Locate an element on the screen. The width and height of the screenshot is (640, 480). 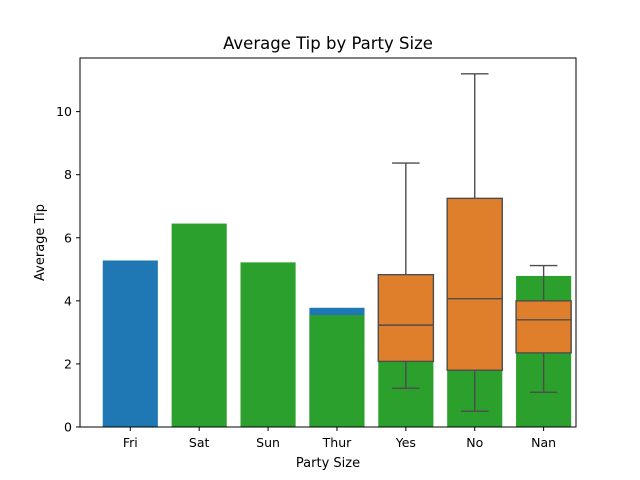
x-tick-label-sat: Sat is located at coordinates (199, 442).